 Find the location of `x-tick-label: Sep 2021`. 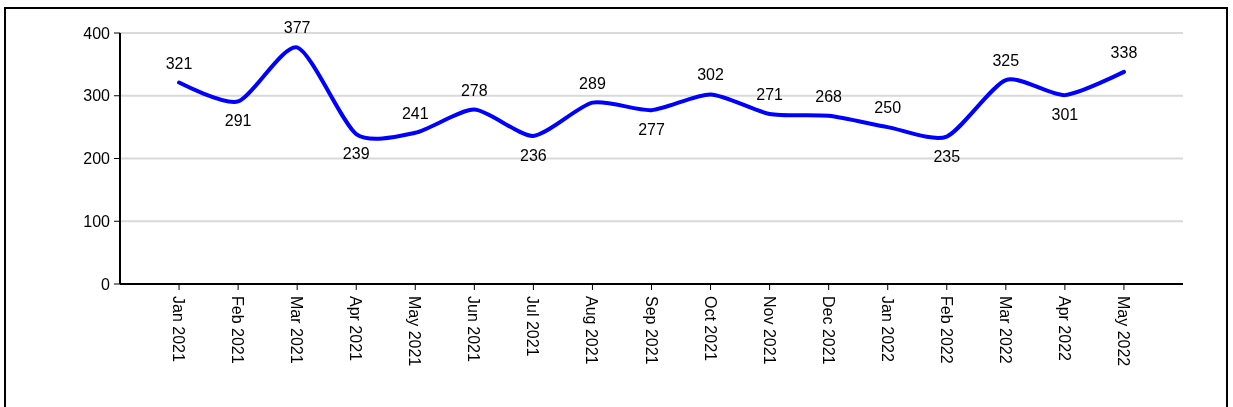

x-tick-label: Sep 2021 is located at coordinates (651, 330).